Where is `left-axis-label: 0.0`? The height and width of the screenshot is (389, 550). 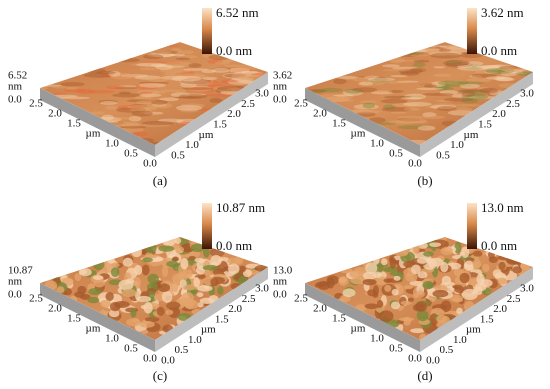
left-axis-label: 0.0 is located at coordinates (150, 359).